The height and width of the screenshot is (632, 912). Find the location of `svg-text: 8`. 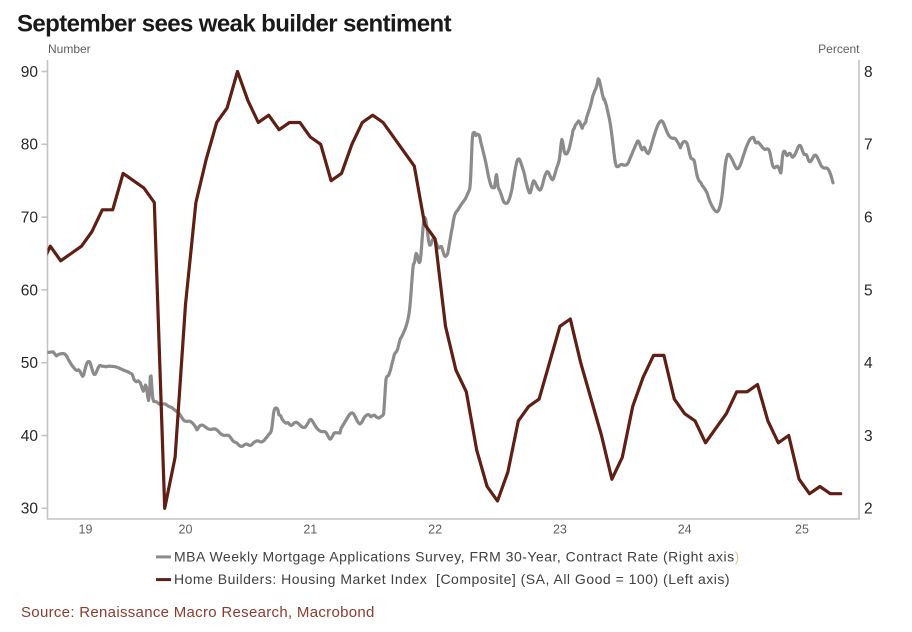

svg-text: 8 is located at coordinates (868, 72).